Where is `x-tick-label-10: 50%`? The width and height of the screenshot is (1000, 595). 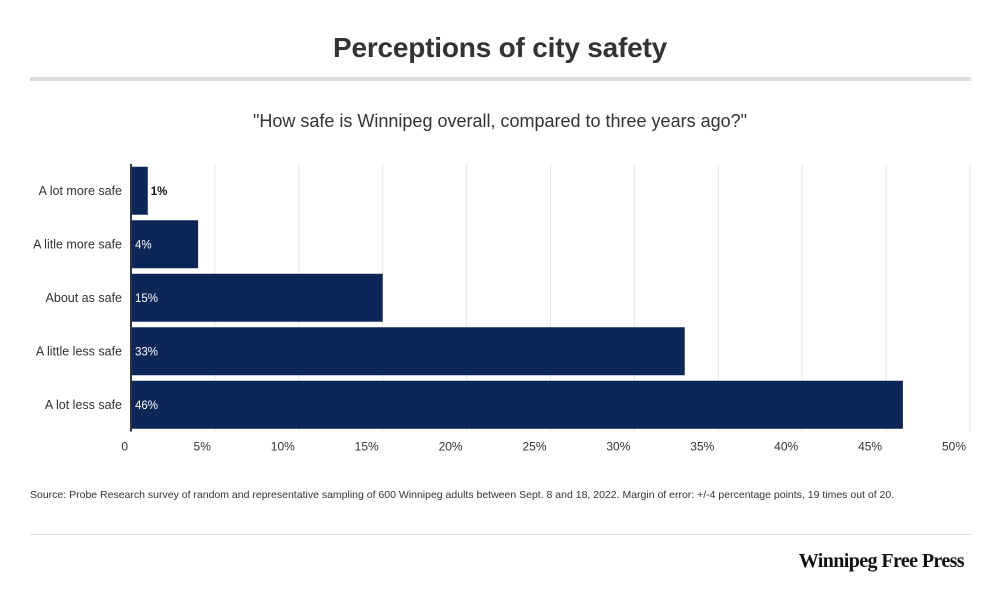 x-tick-label-10: 50% is located at coordinates (954, 447).